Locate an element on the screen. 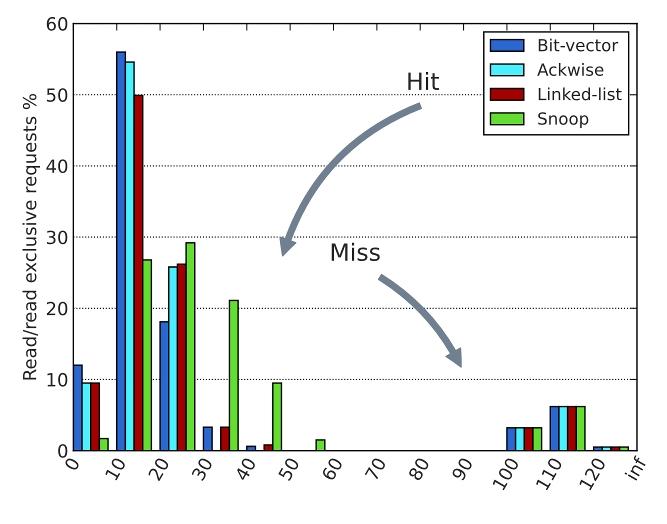 This screenshot has width=667, height=524. y-tick-label: 10 is located at coordinates (58, 379).